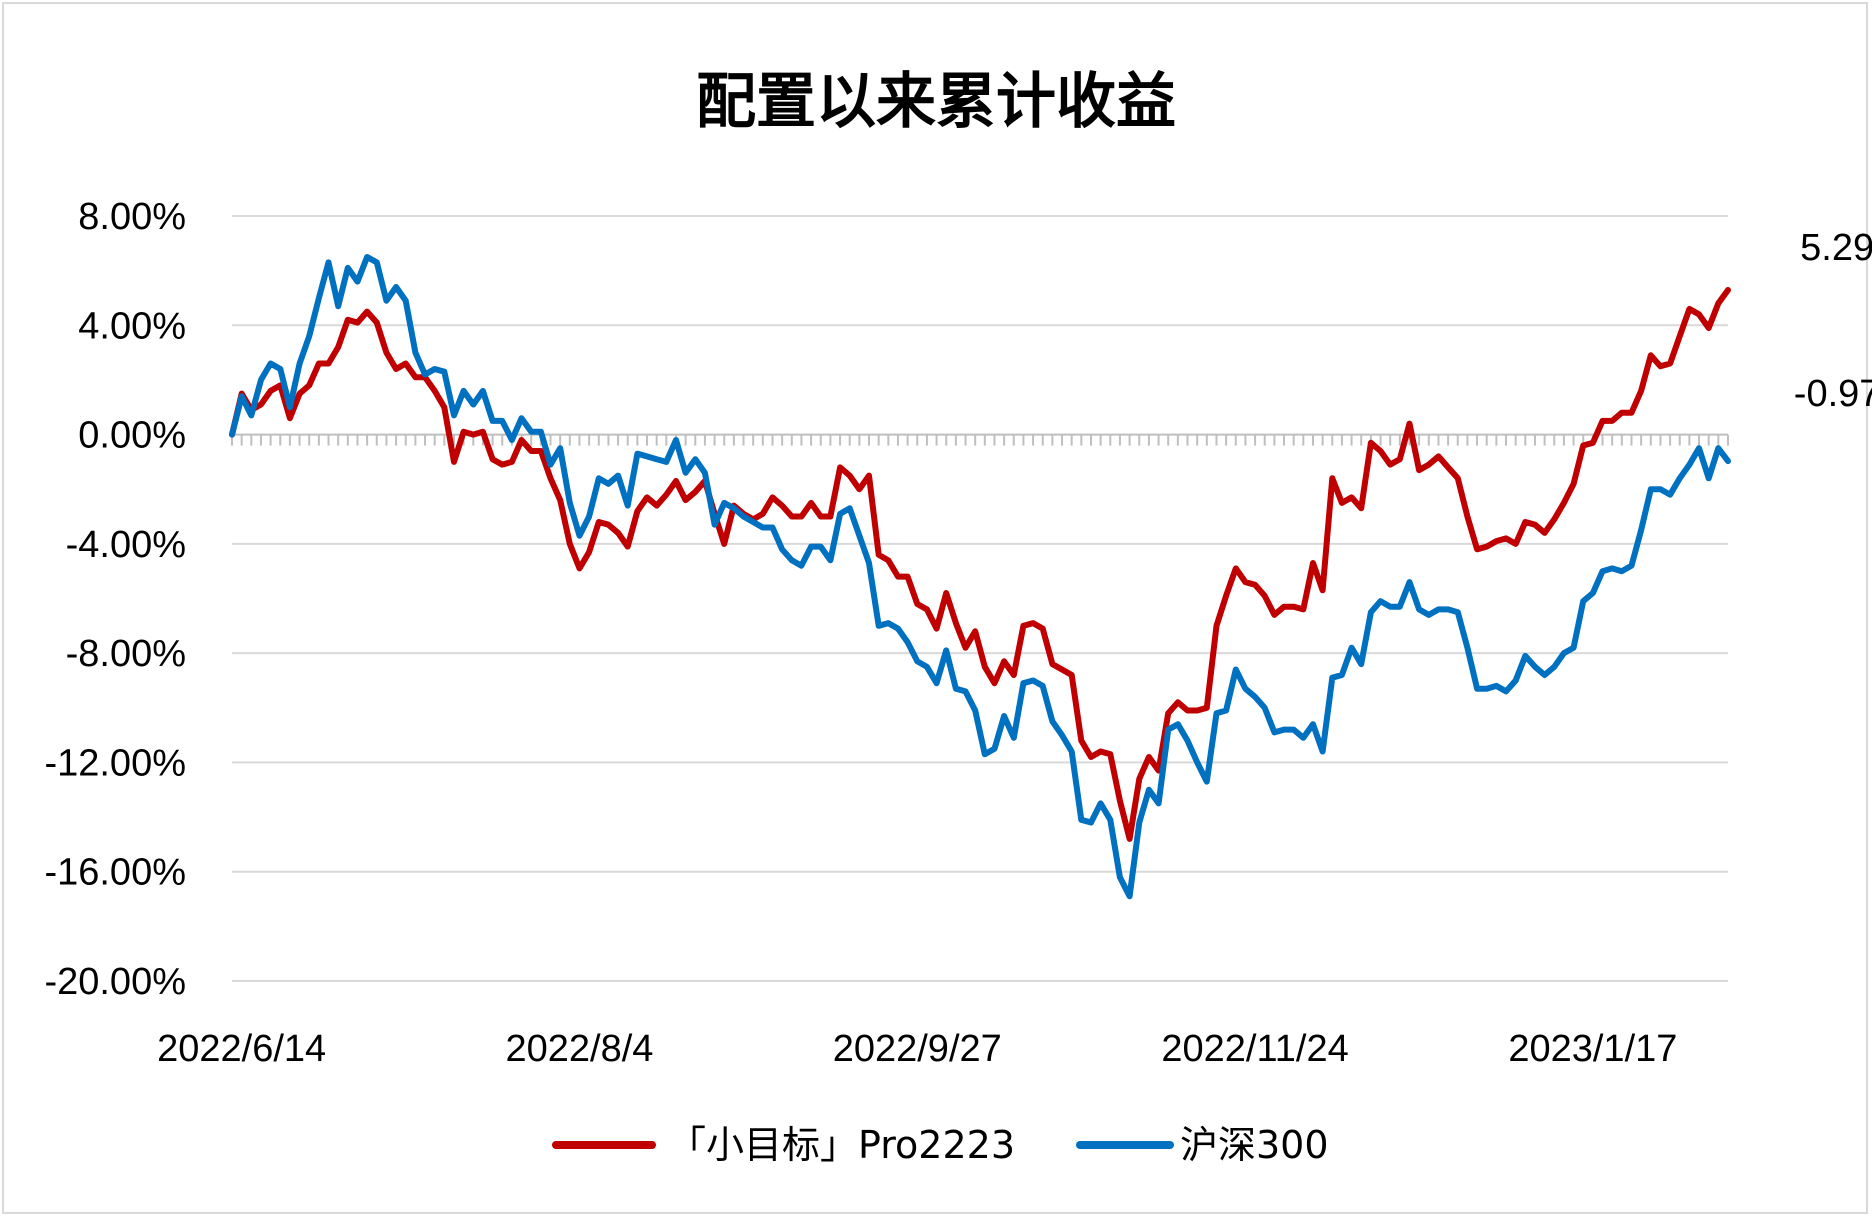  I want to click on chart-title: 配置以来累计收益, so click(936, 102).